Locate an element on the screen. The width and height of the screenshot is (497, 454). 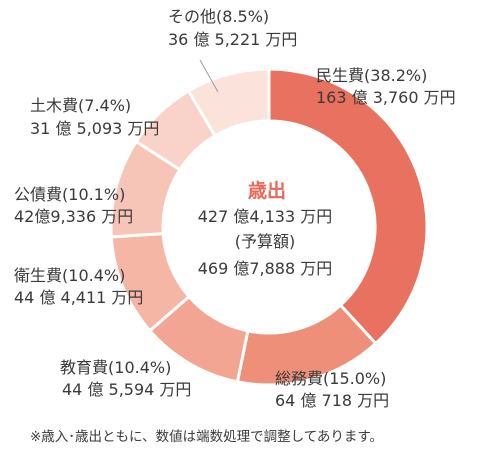
label-other-name: その他(8.5%) is located at coordinates (218, 16).